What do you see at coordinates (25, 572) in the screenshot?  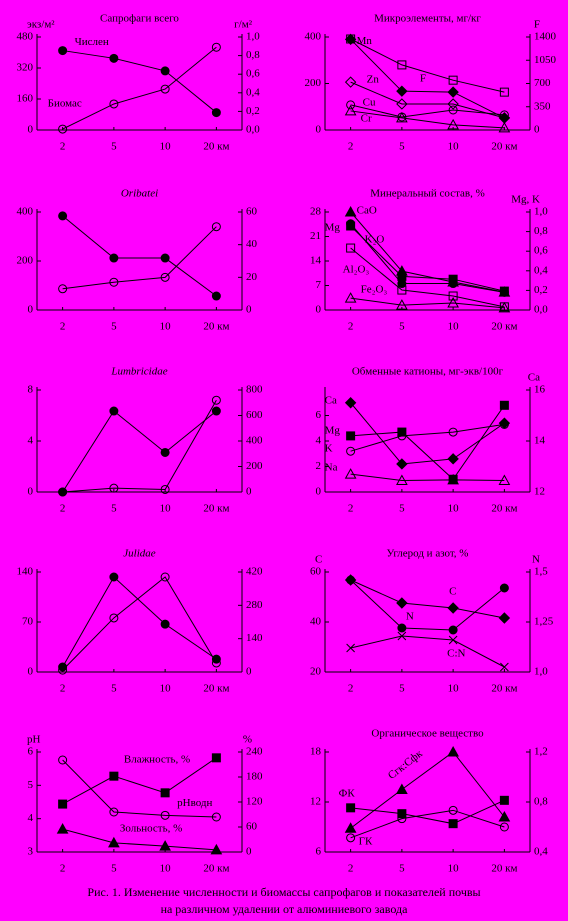 I see `y-tick-label: 140` at bounding box center [25, 572].